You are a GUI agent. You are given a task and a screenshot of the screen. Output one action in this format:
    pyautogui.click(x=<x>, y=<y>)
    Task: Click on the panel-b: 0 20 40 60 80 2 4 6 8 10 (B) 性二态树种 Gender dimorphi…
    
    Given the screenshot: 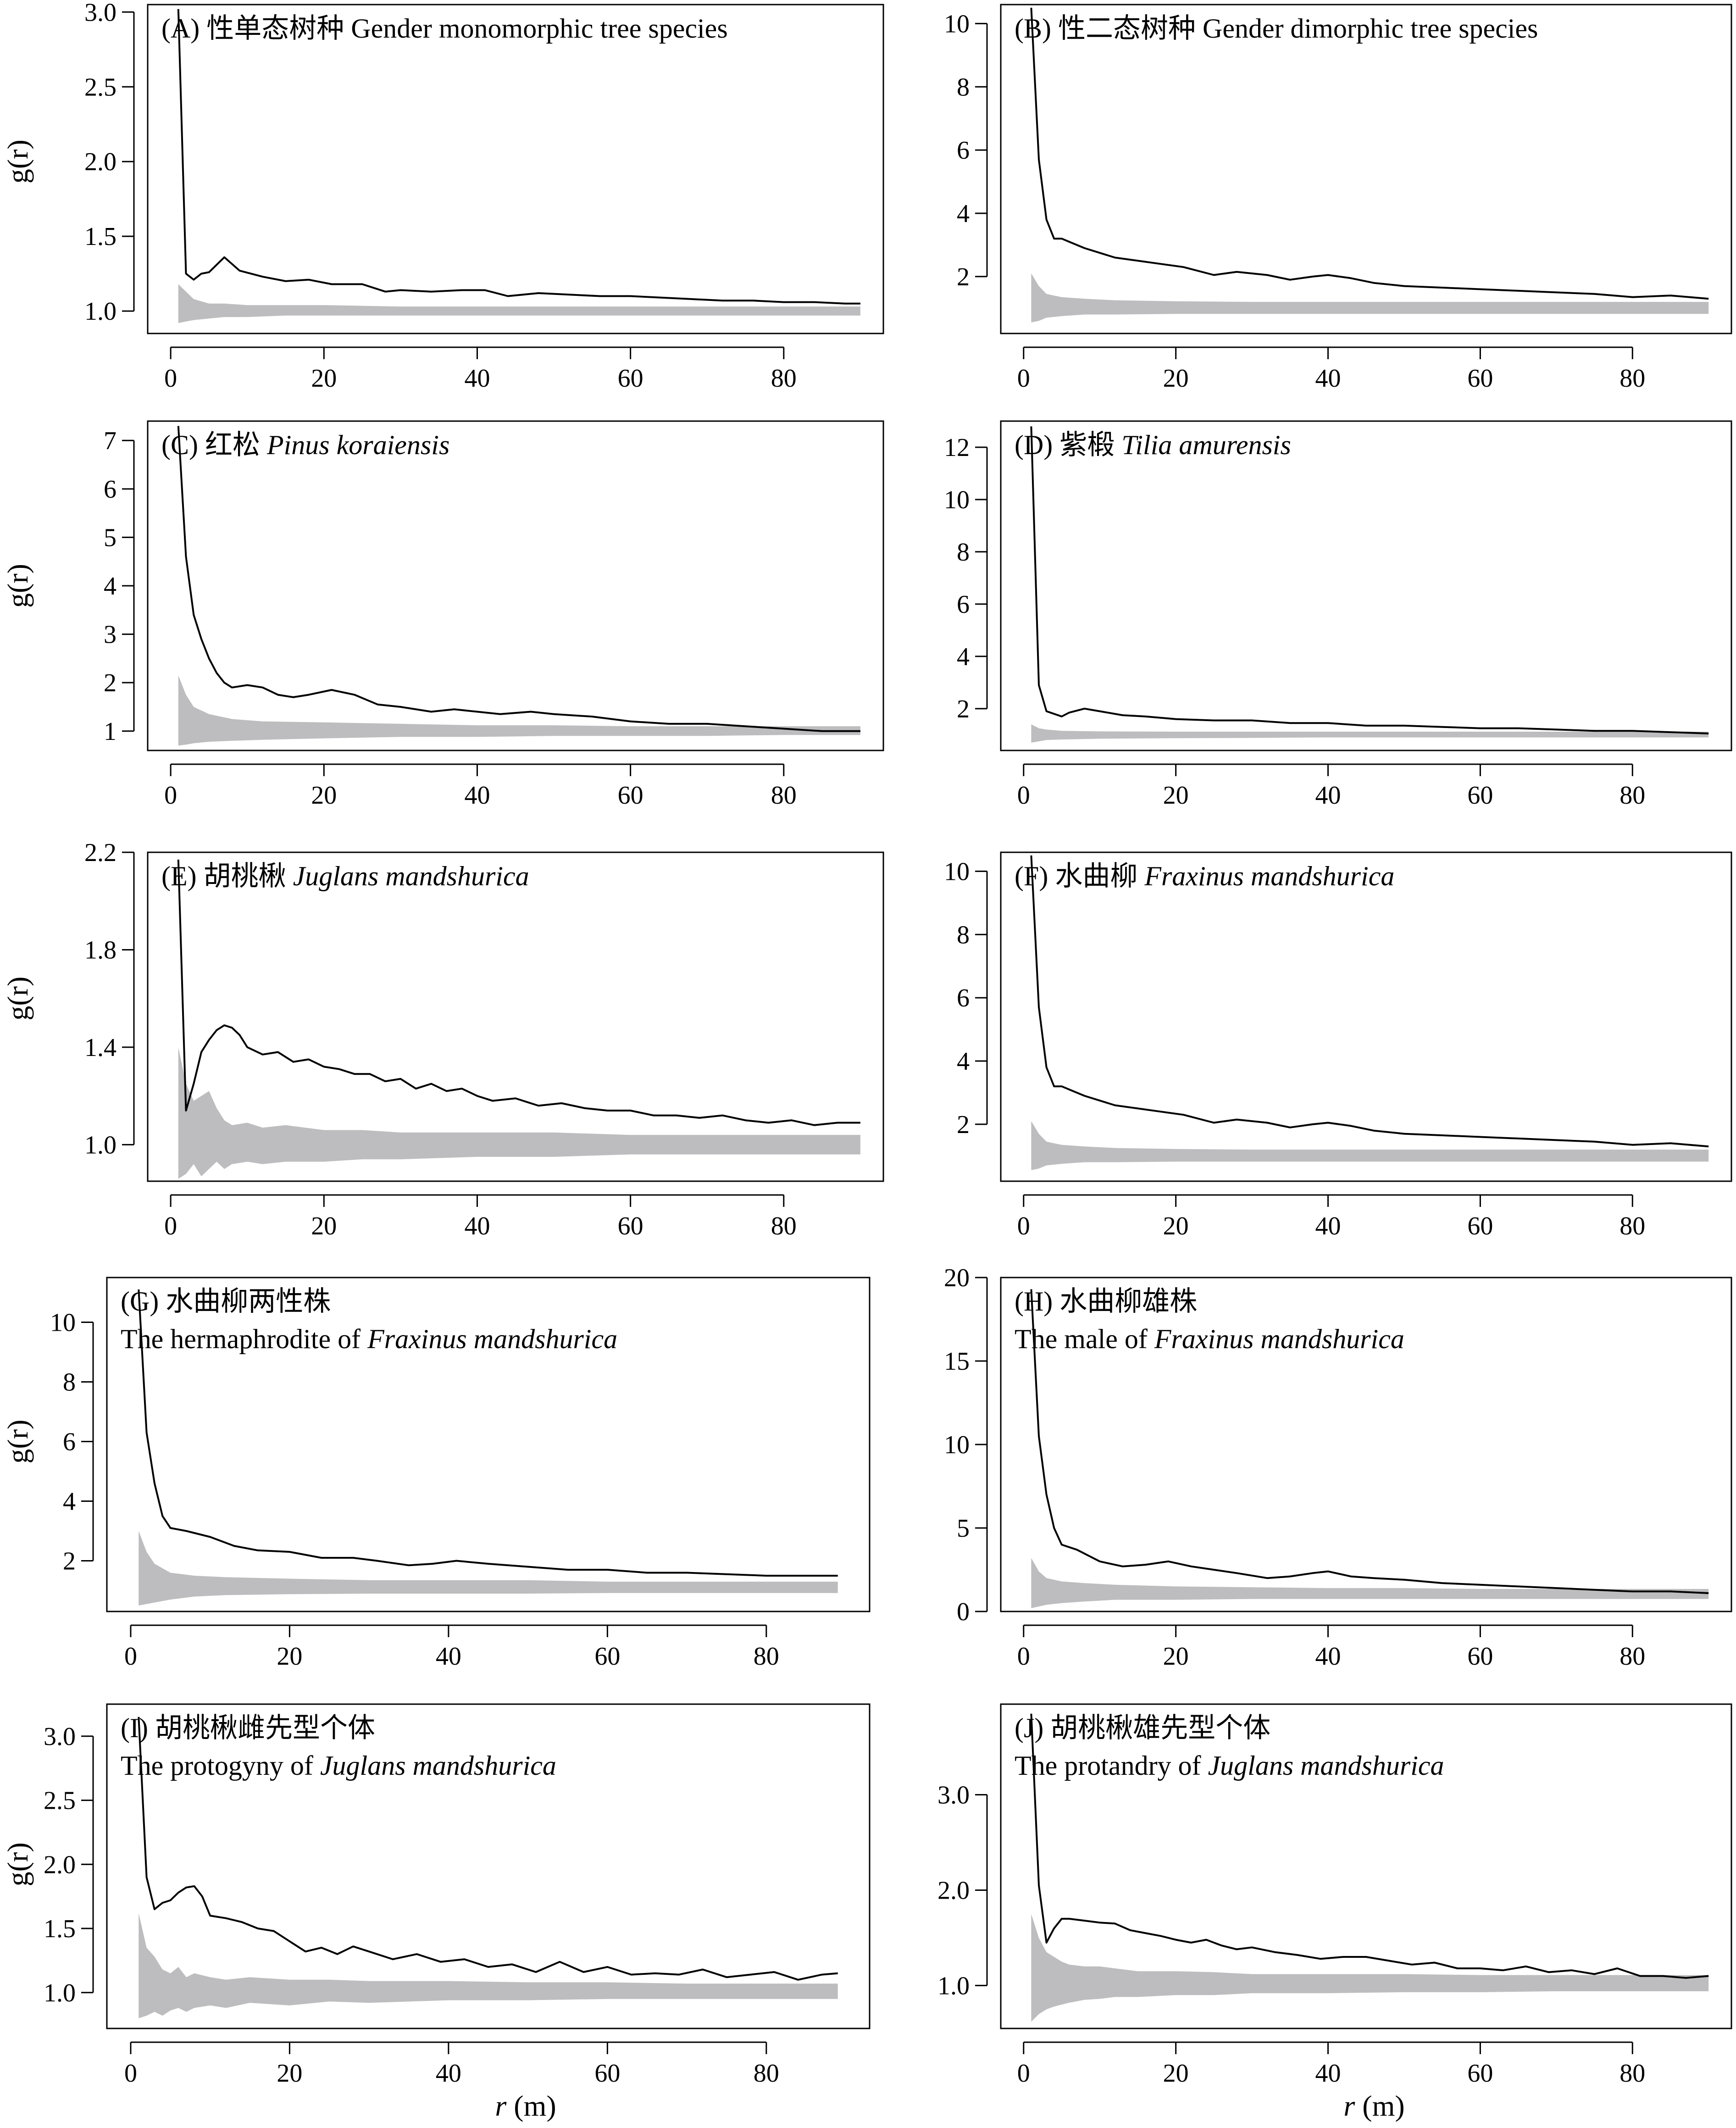 What is the action you would take?
    pyautogui.click(x=1338, y=199)
    